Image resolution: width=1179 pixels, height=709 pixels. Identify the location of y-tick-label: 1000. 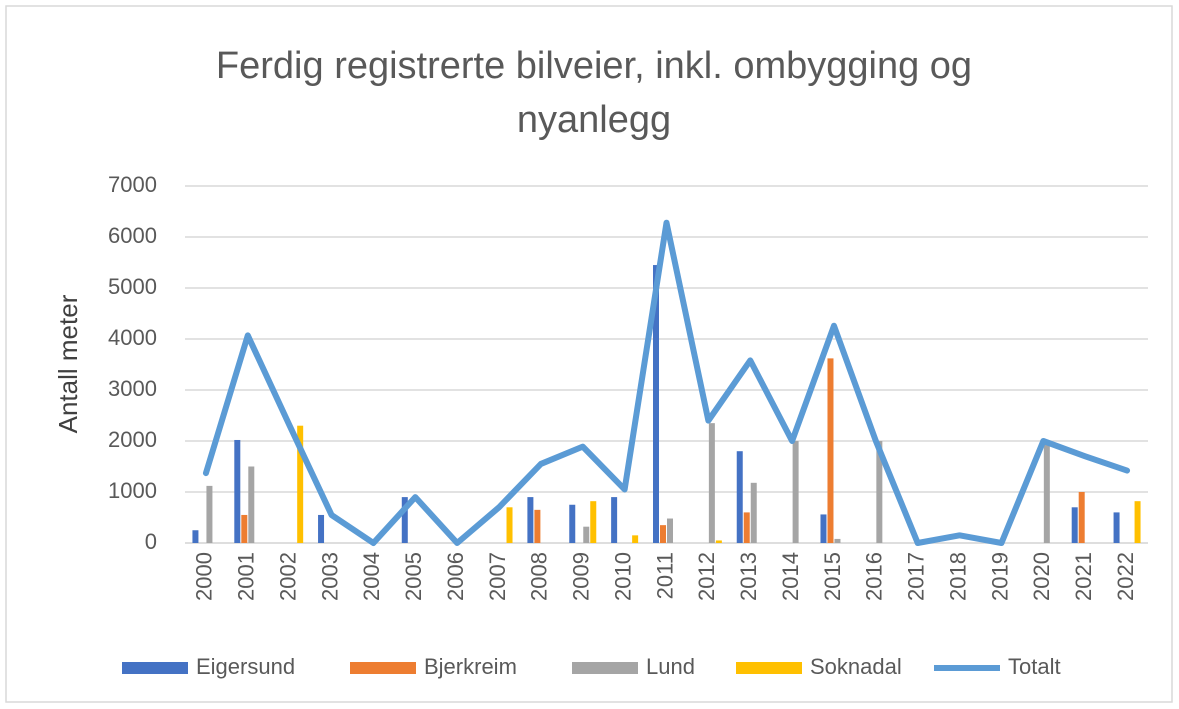
(132, 490).